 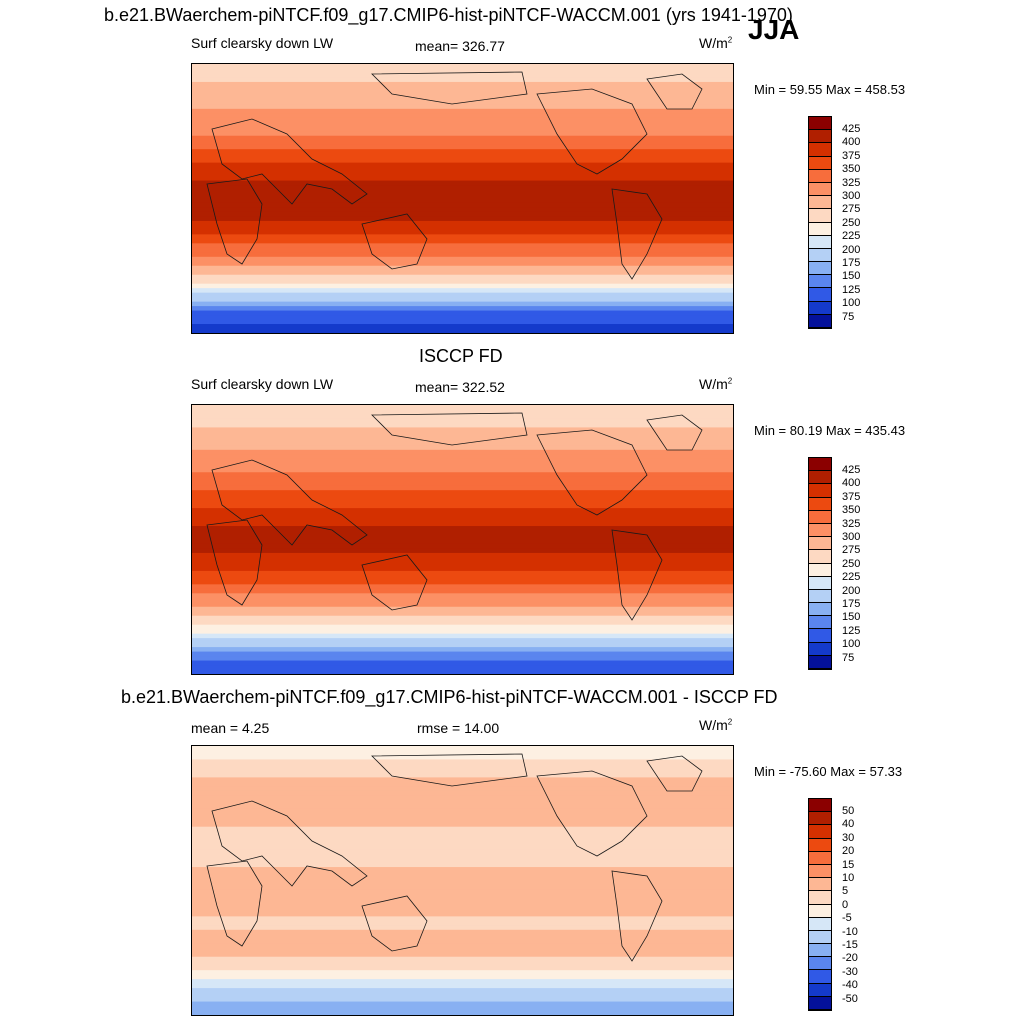 I want to click on season-label: JJA, so click(x=774, y=29).